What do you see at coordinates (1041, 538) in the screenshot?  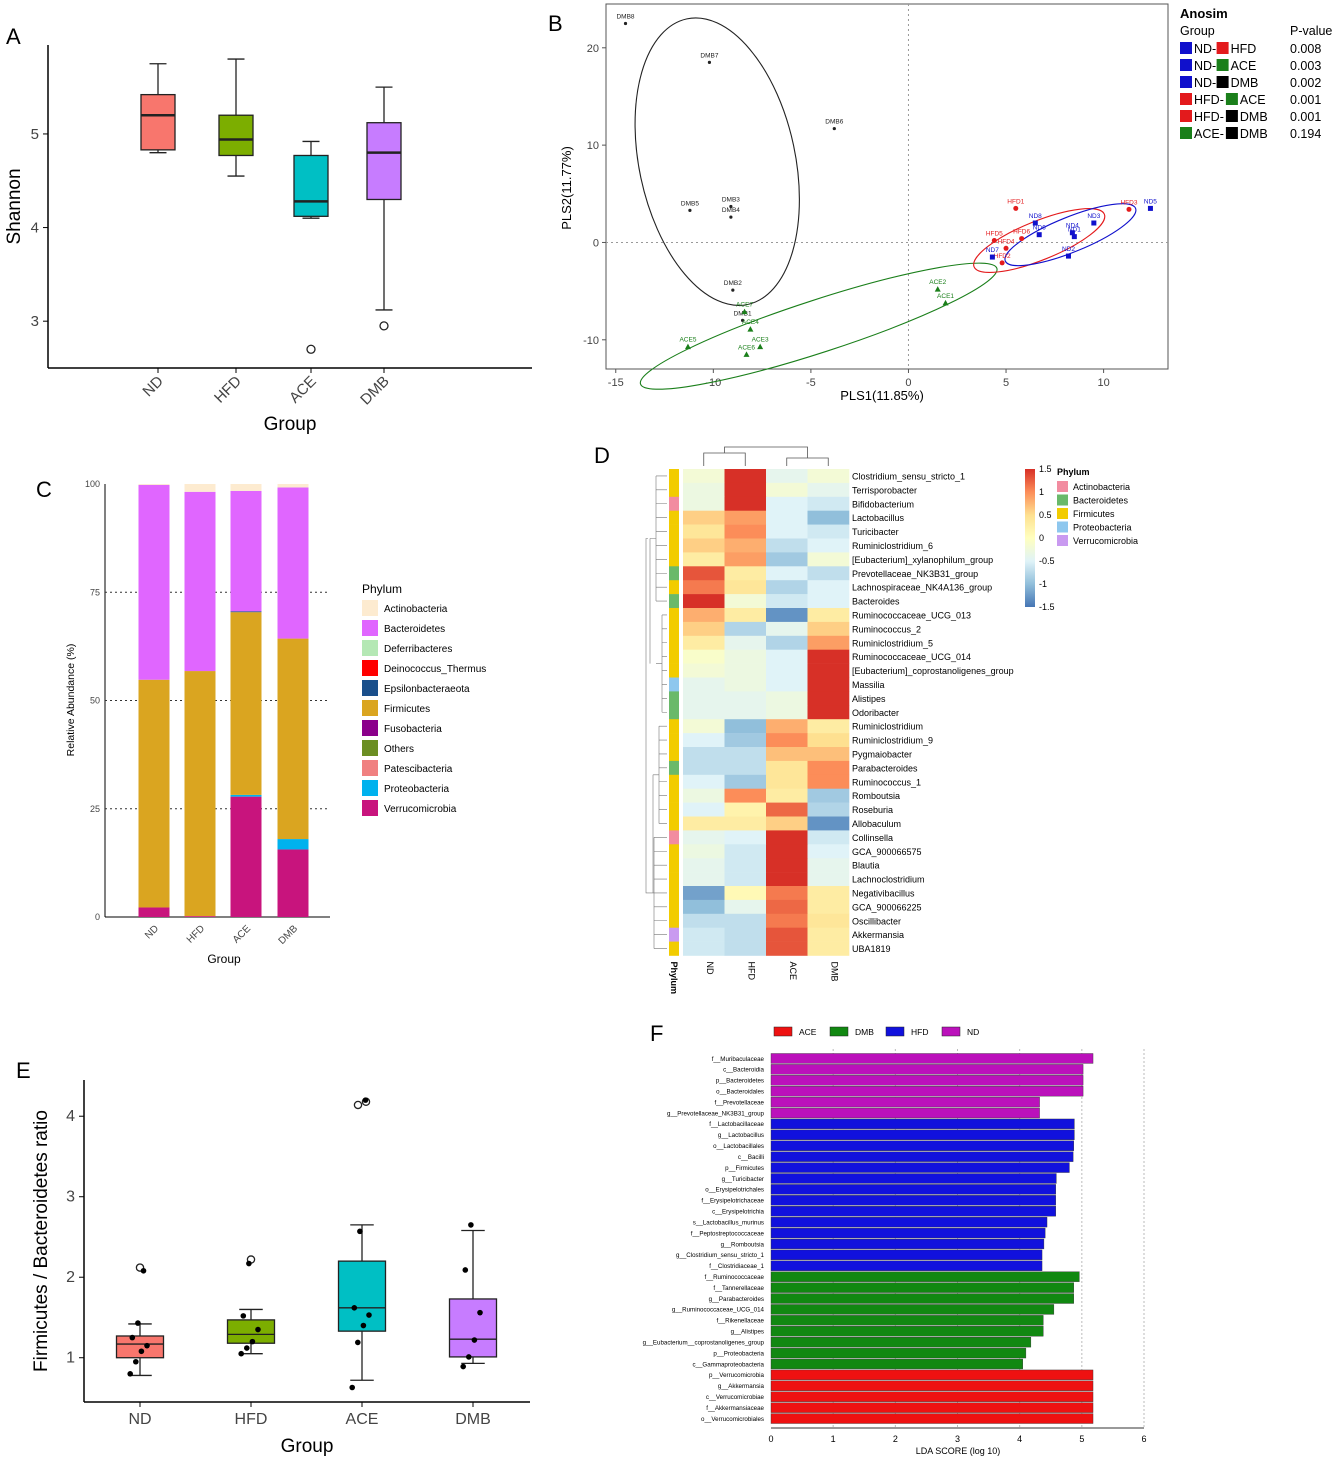 I see `color-scale-label: 0` at bounding box center [1041, 538].